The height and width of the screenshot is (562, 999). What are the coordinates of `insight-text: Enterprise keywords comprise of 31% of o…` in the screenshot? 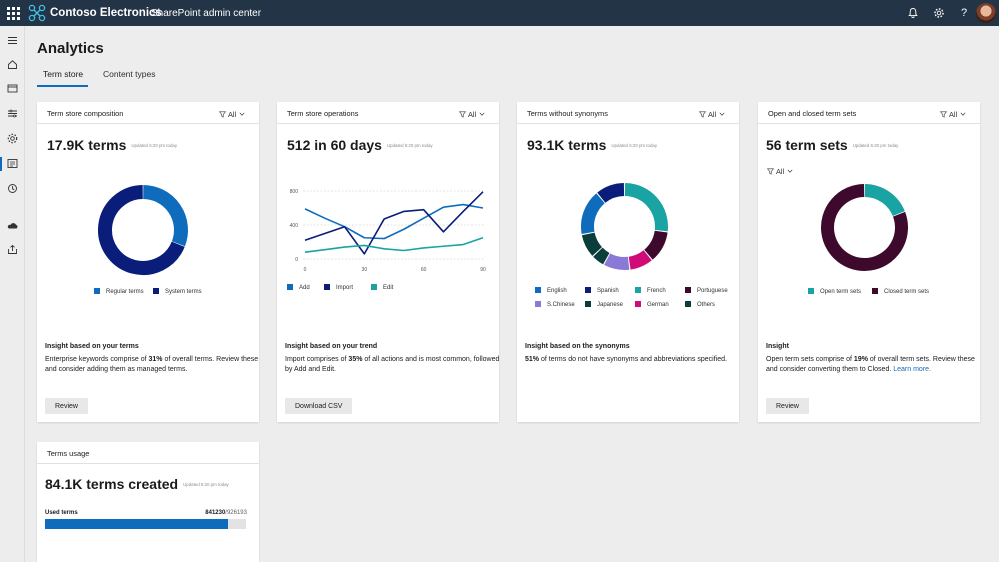 It's located at (152, 364).